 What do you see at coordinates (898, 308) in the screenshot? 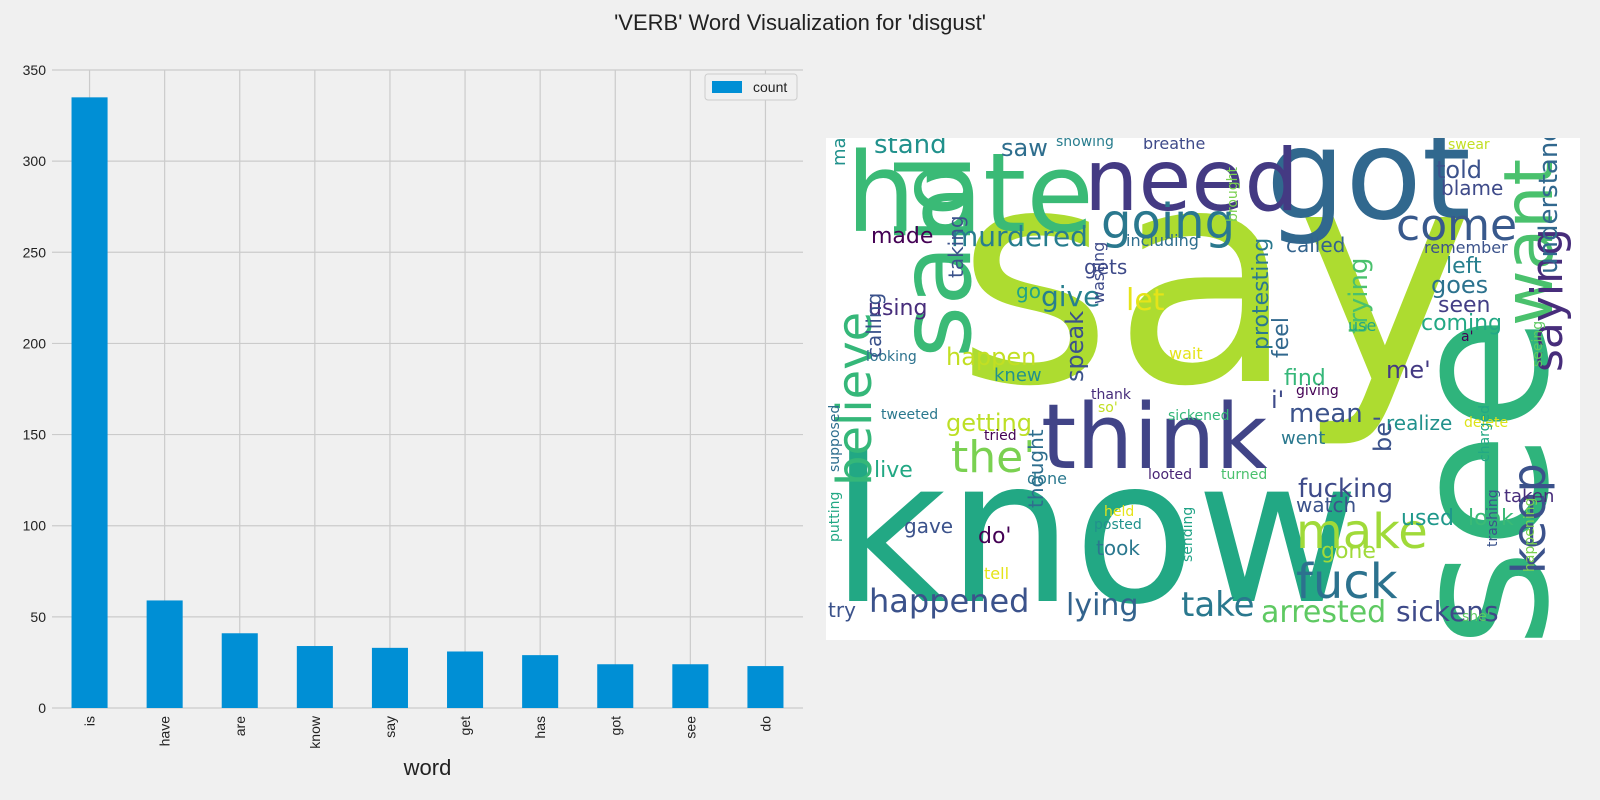
I see `cloud-word-using: using` at bounding box center [898, 308].